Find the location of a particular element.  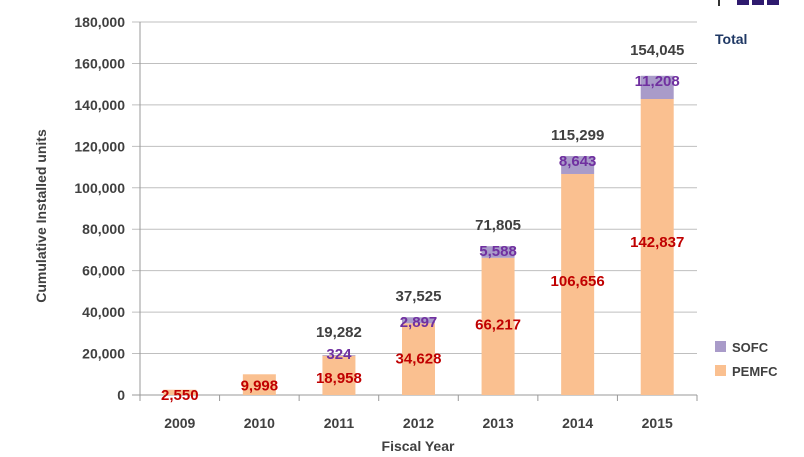

total-data-label: 154,045 is located at coordinates (657, 50).